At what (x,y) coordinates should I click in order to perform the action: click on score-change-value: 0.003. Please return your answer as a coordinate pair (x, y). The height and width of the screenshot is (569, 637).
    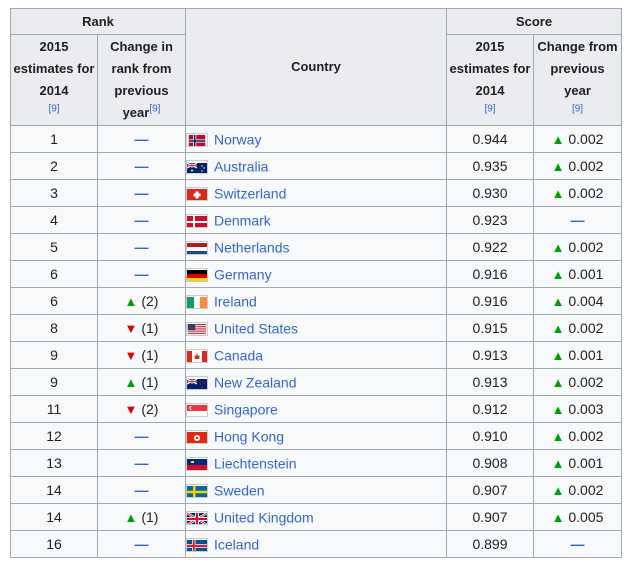
    Looking at the image, I should click on (586, 409).